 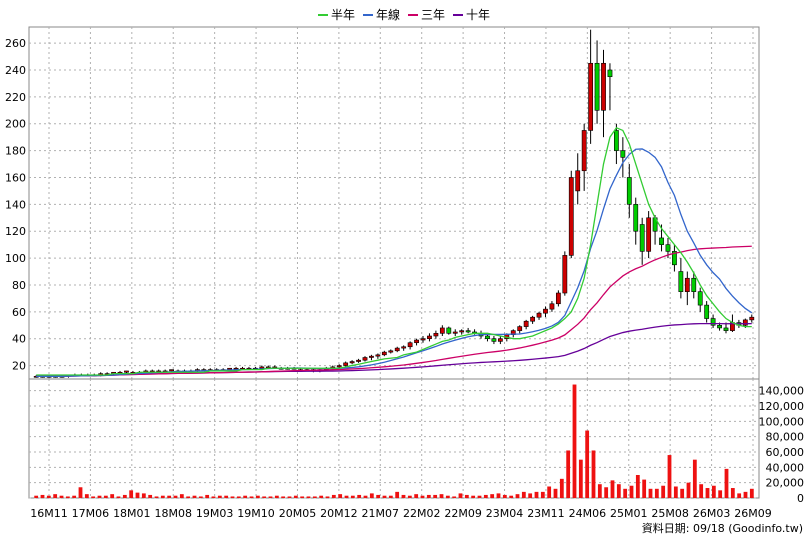 I want to click on x-tick-label: 22M09, so click(x=463, y=513).